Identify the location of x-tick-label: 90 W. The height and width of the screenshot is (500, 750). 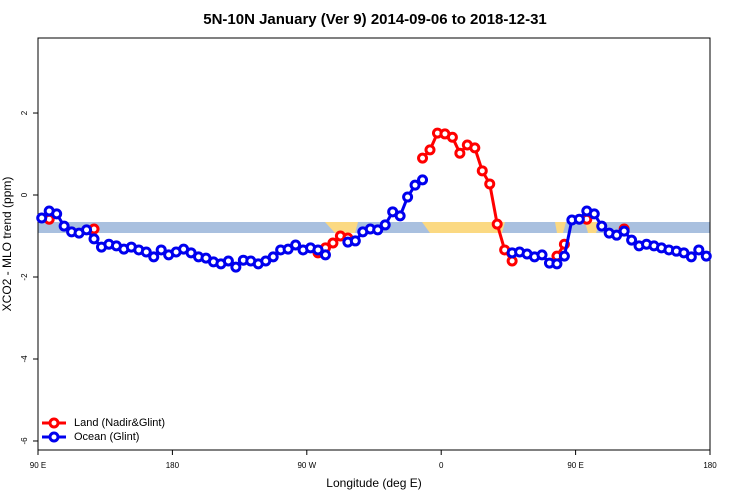
(306, 465).